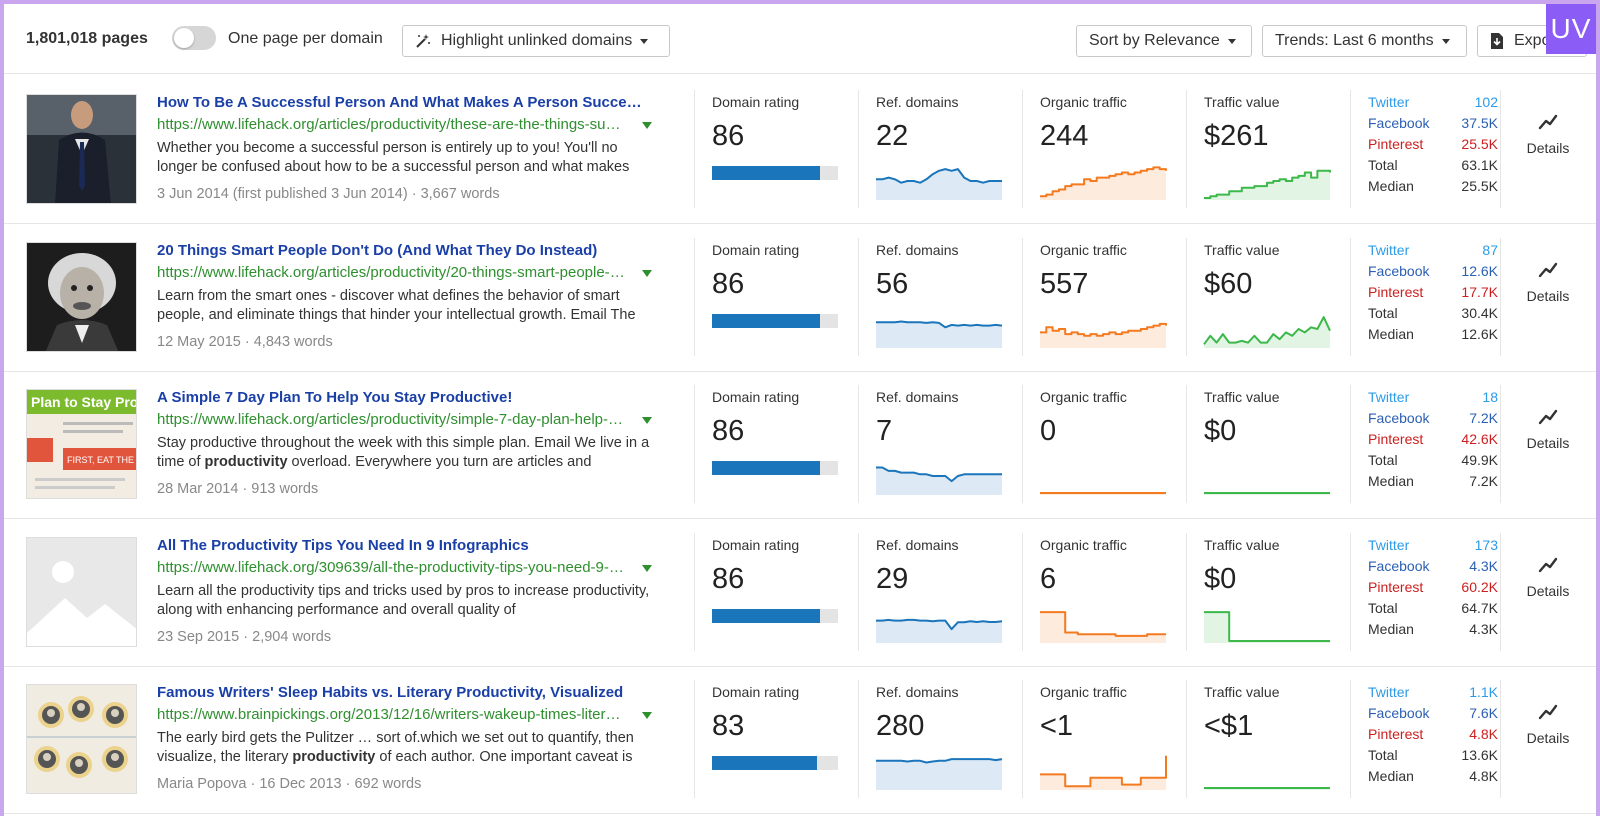  I want to click on organic-traffic-label: Organic traffic, so click(1083, 249).